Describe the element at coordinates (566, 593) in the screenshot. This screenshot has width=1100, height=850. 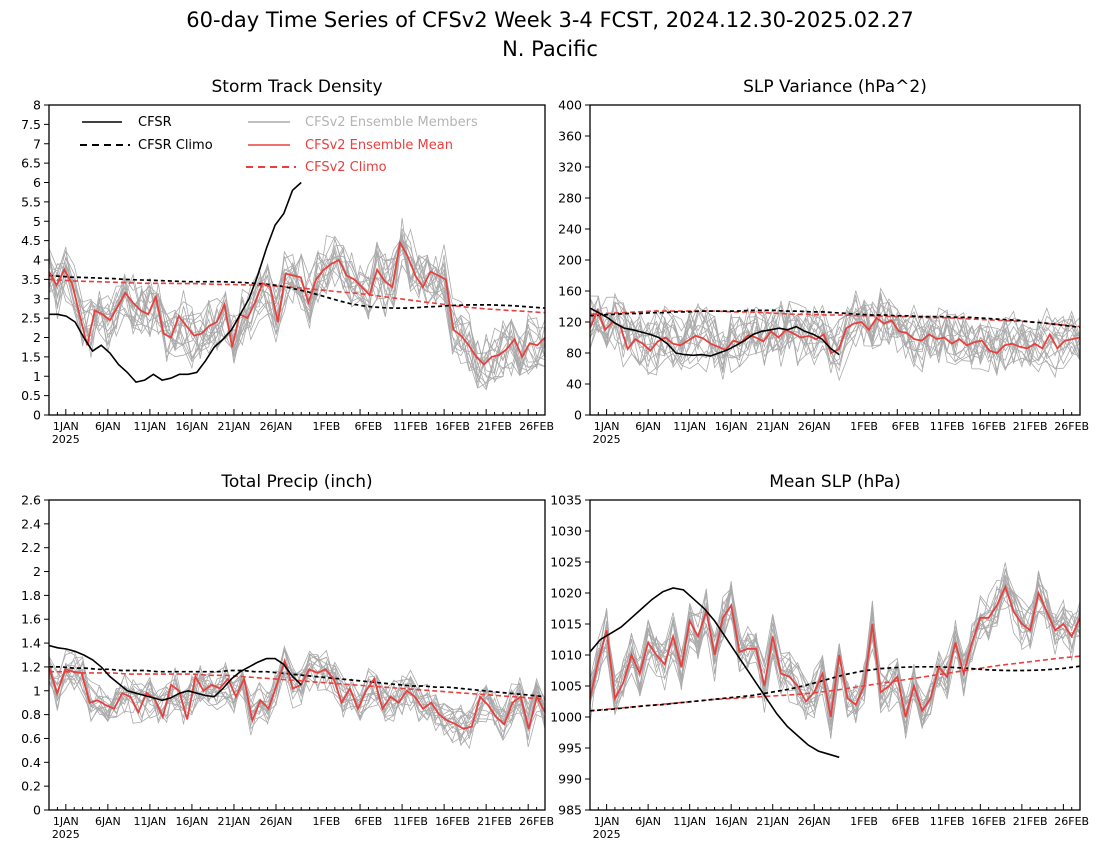
I see `y-tick-label: 1020` at that location.